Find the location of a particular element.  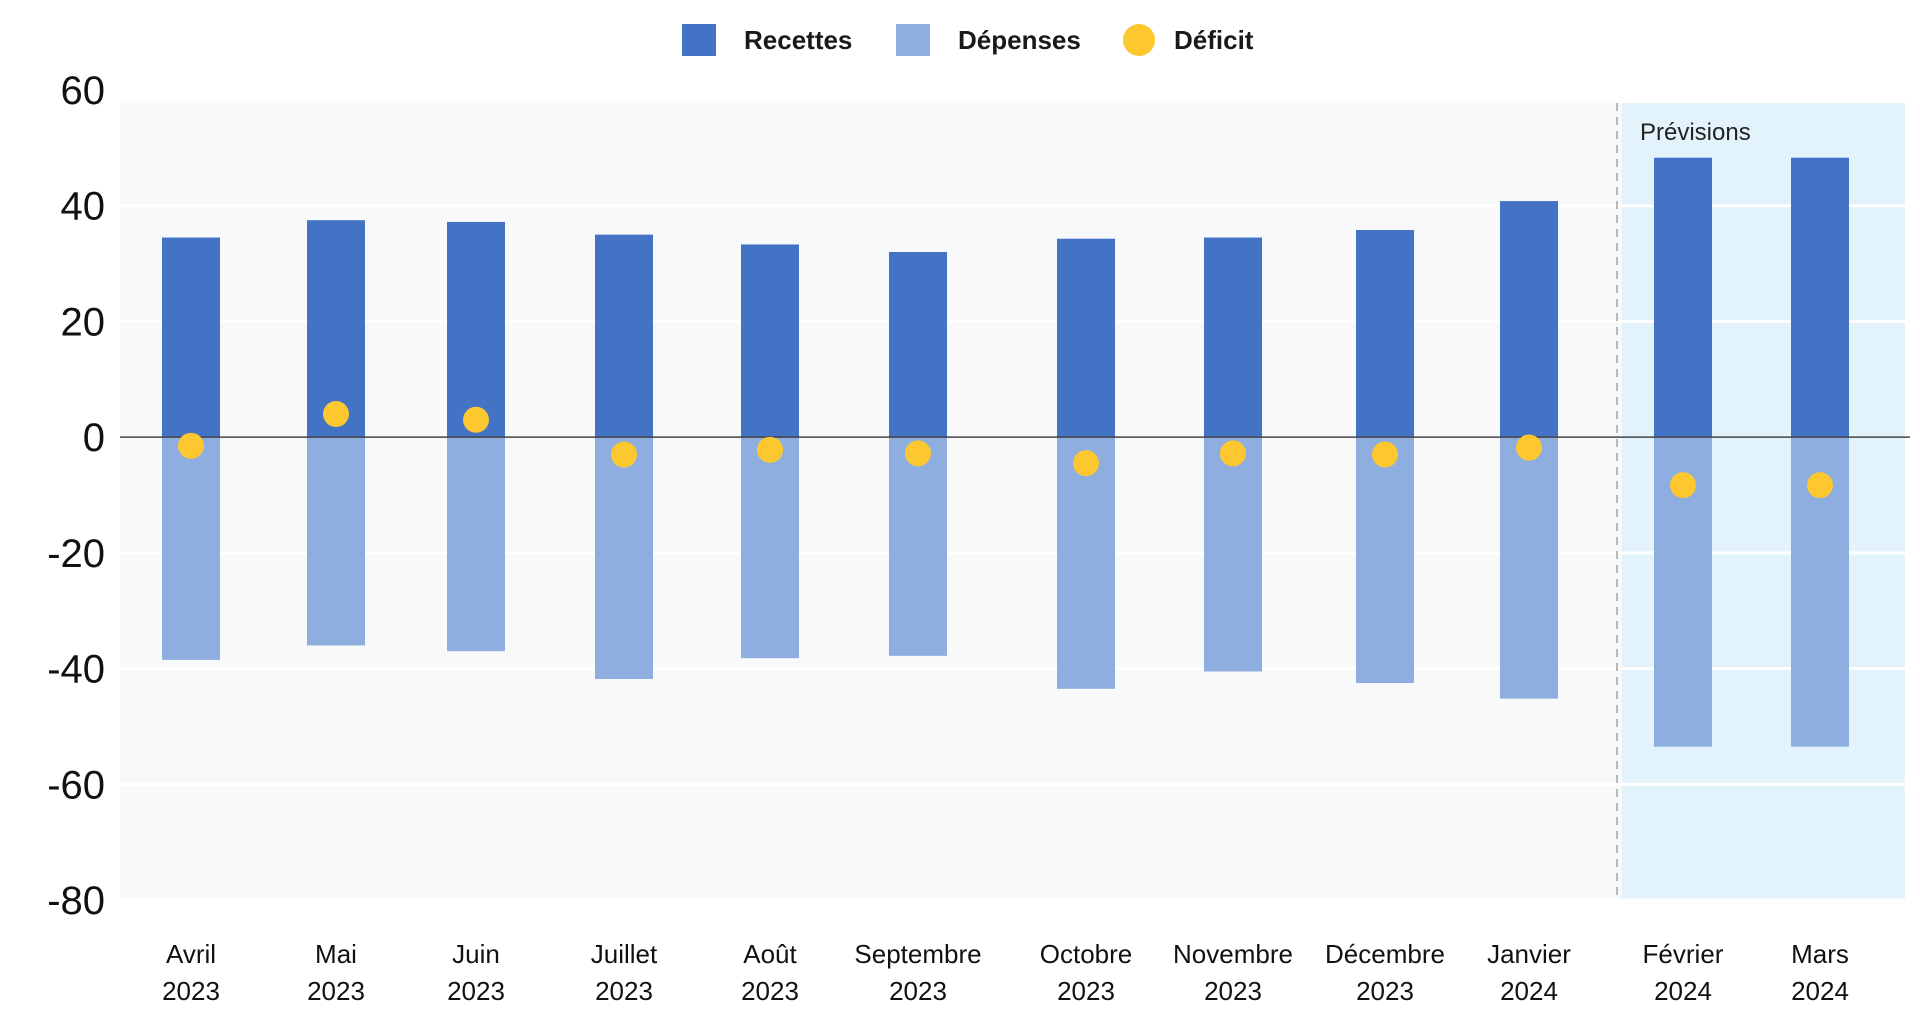

legend-label-depenses: Dépenses is located at coordinates (1019, 40).